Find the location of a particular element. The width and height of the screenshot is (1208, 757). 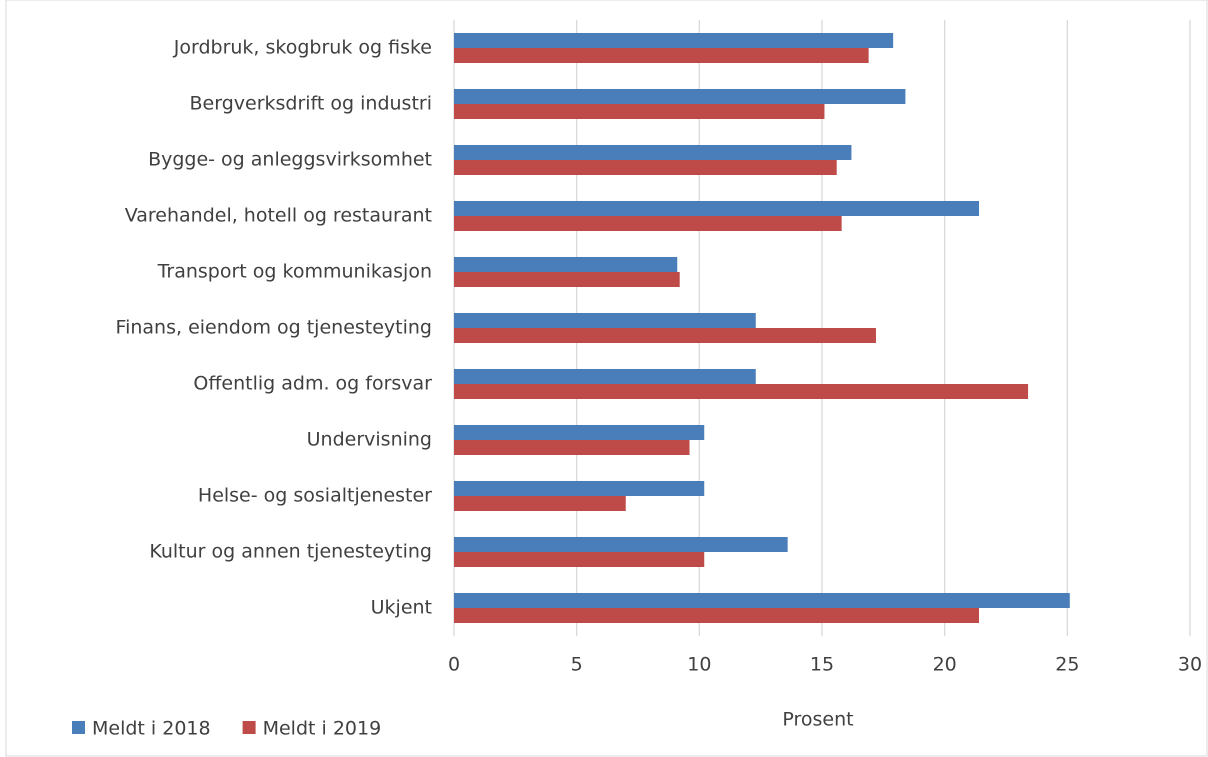

y-tick-label: Jordbruk, skogbruk og fiske is located at coordinates (302, 48).